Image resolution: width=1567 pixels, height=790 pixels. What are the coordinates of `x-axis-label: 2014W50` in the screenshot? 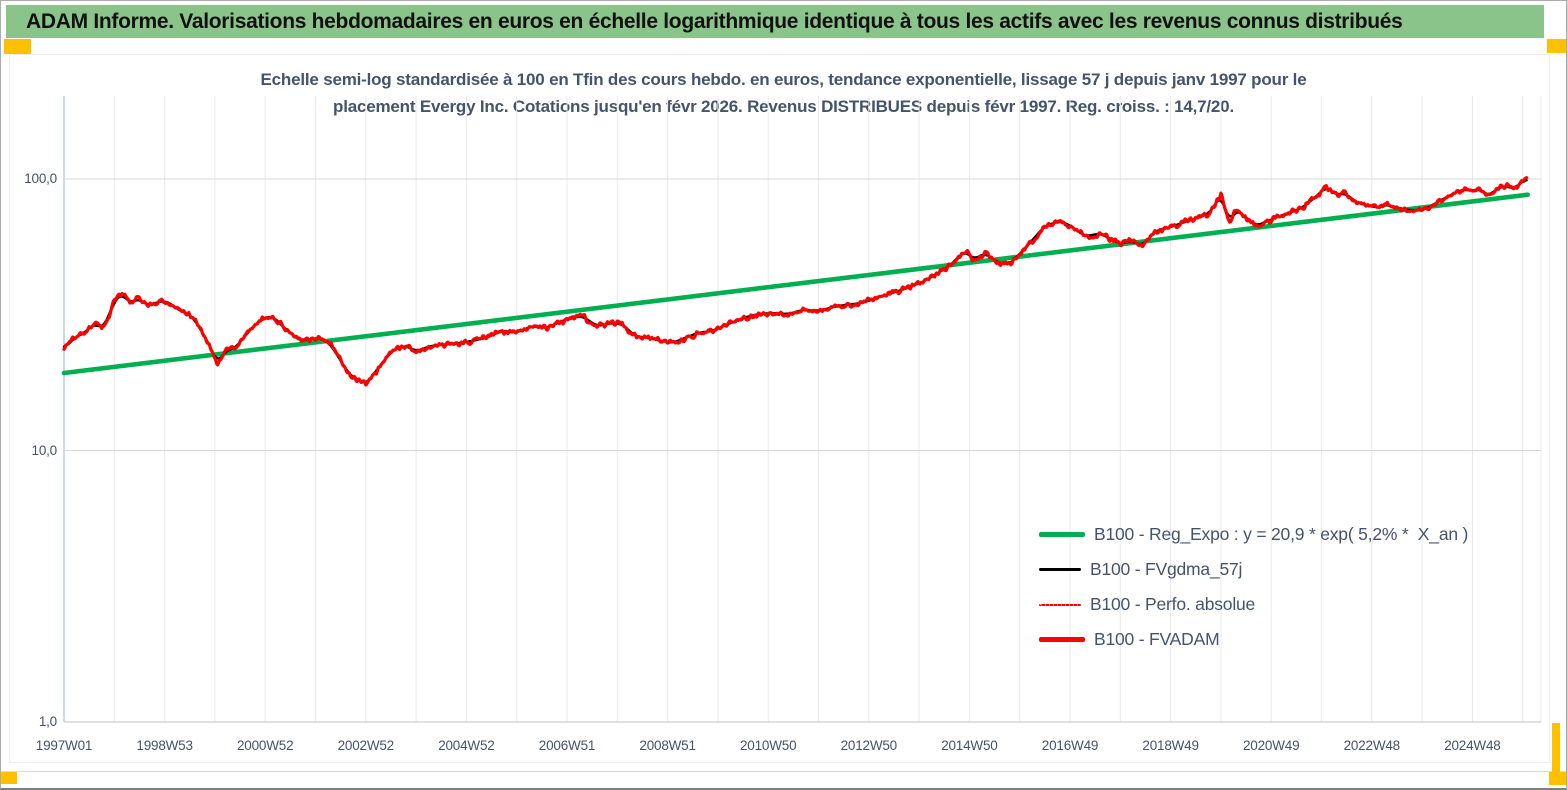 It's located at (969, 745).